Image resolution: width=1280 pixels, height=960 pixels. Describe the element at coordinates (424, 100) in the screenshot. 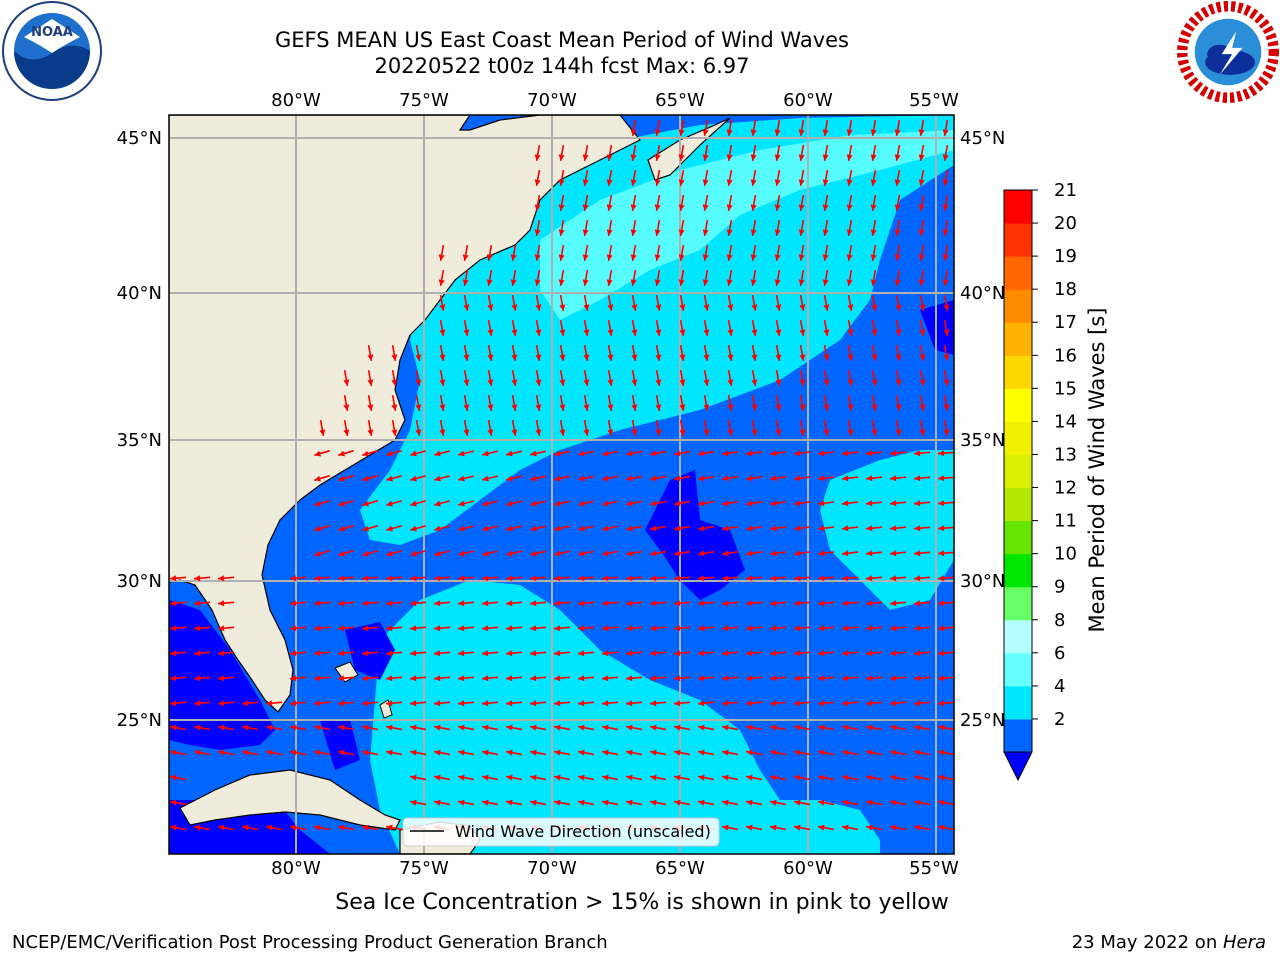

I see `lon-label-top: 75°W` at that location.